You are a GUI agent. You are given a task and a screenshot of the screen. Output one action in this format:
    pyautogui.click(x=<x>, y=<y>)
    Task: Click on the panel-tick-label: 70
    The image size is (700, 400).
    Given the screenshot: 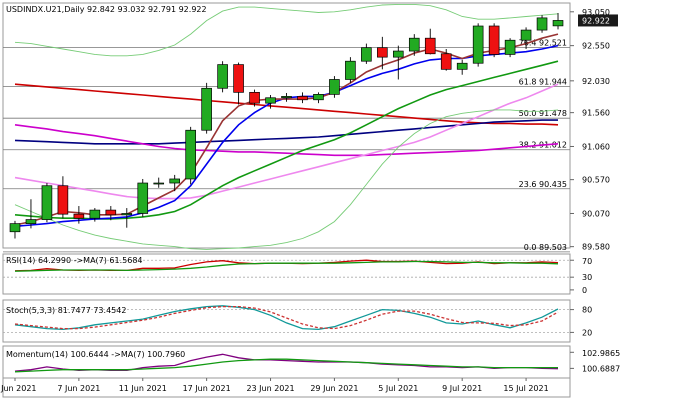 What is the action you would take?
    pyautogui.click(x=587, y=261)
    